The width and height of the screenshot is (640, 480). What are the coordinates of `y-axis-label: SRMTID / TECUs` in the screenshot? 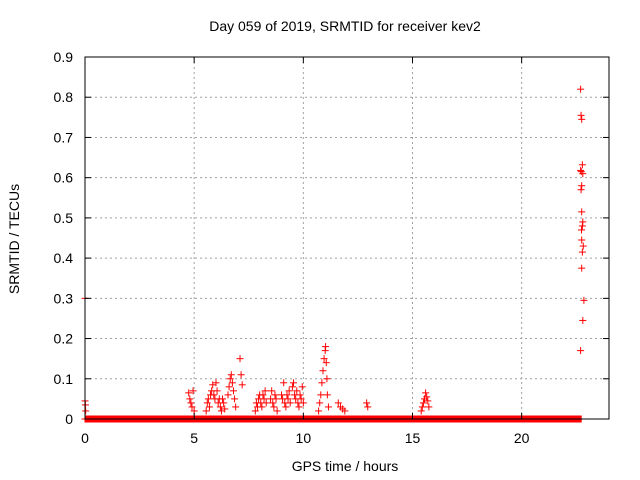 It's located at (14, 239).